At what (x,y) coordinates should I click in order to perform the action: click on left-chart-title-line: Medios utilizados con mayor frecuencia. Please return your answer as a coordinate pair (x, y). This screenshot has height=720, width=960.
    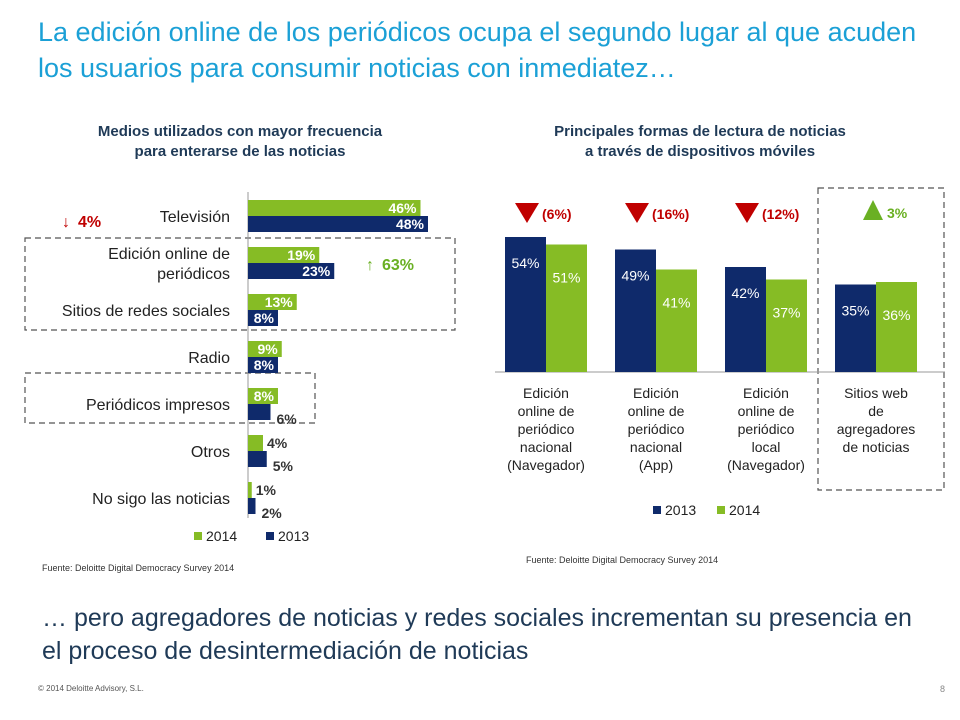
    Looking at the image, I should click on (240, 131).